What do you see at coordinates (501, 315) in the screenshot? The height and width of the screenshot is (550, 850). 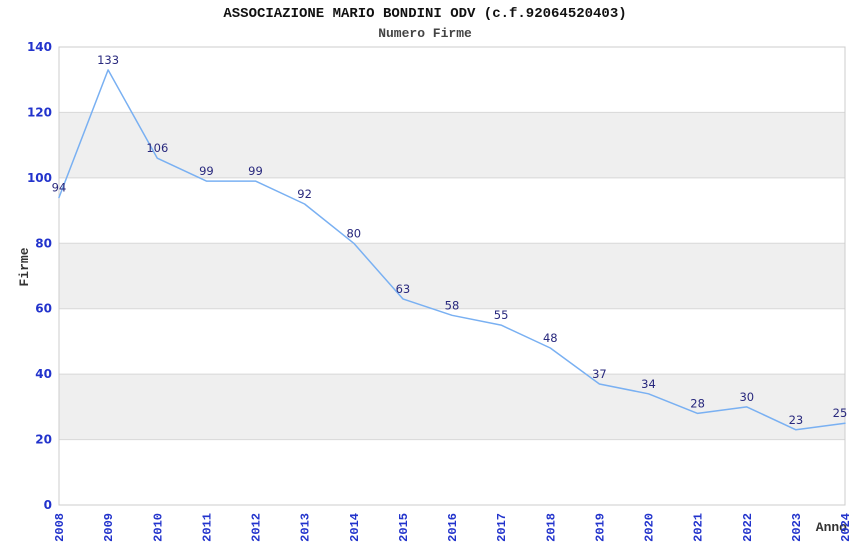 I see `point-label: 55` at bounding box center [501, 315].